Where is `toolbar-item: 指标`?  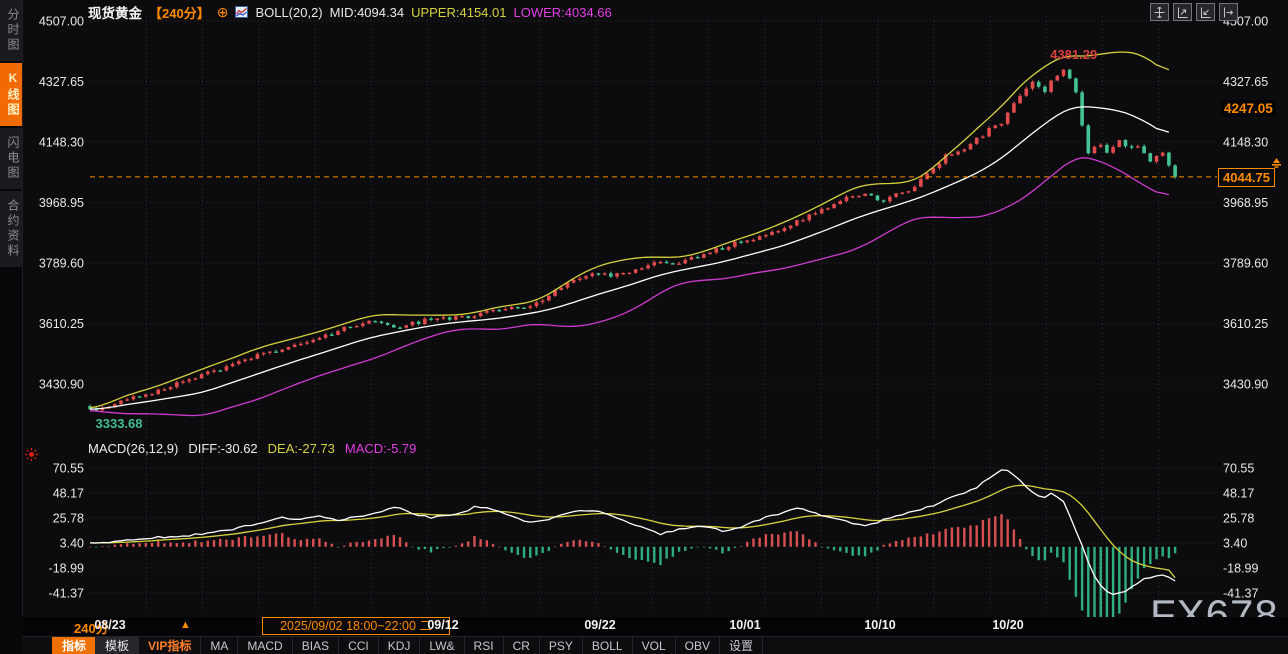 toolbar-item: 指标 is located at coordinates (74, 645).